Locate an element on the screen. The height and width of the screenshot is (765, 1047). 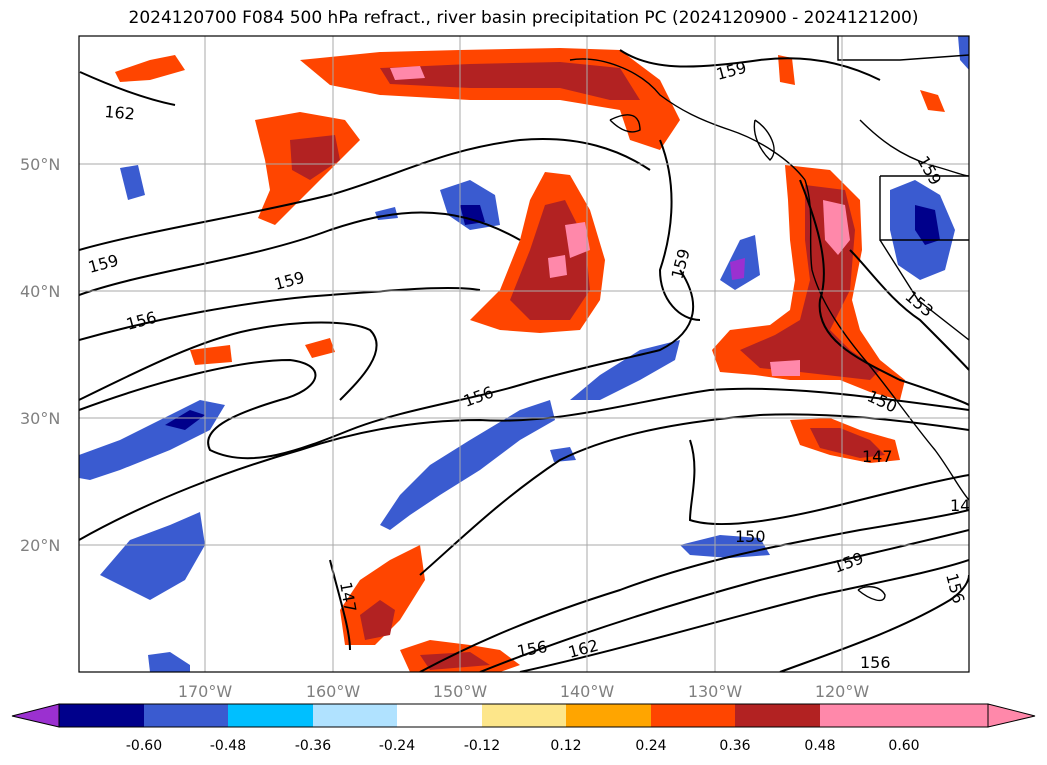
lat-label-40n: 40°N is located at coordinates (40, 291).